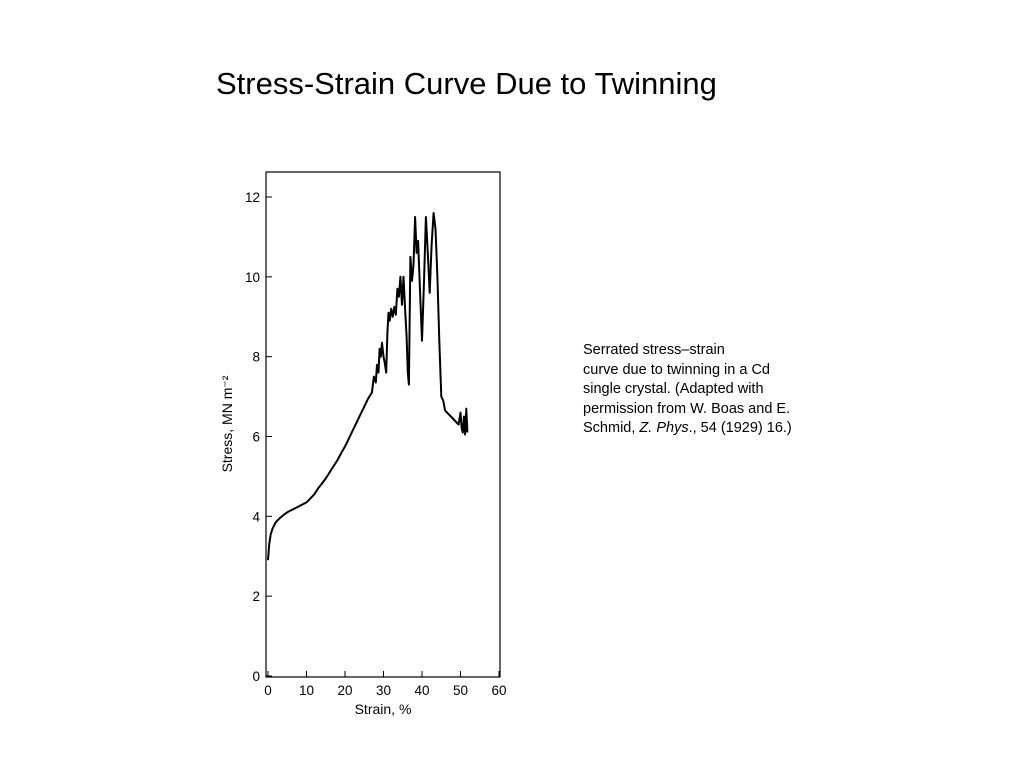 The width and height of the screenshot is (1024, 768). Describe the element at coordinates (676, 369) in the screenshot. I see `caption-line: curve due to twinning in a Cd` at that location.